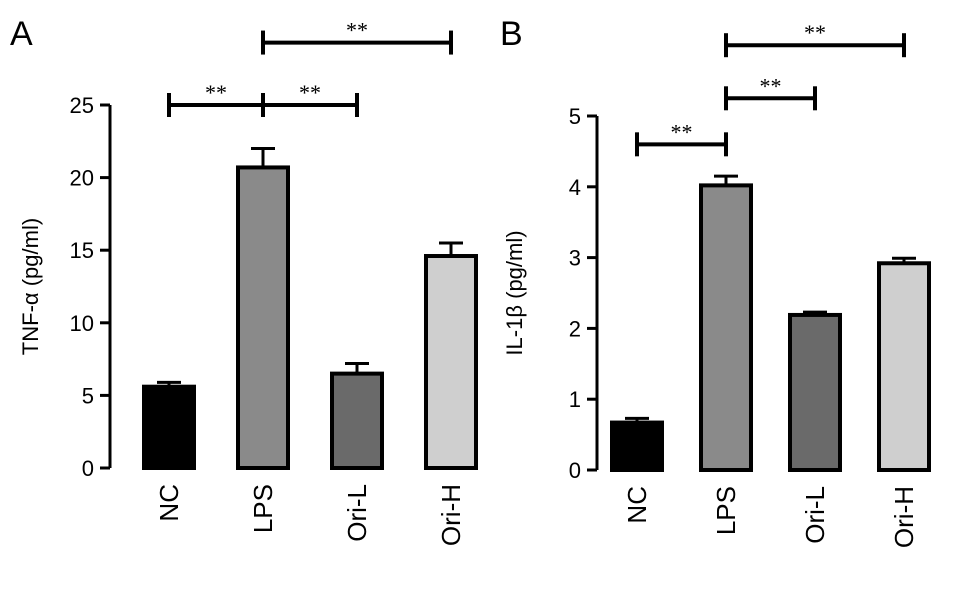  What do you see at coordinates (904, 366) in the screenshot?
I see `panel-b-bar-ori-h` at bounding box center [904, 366].